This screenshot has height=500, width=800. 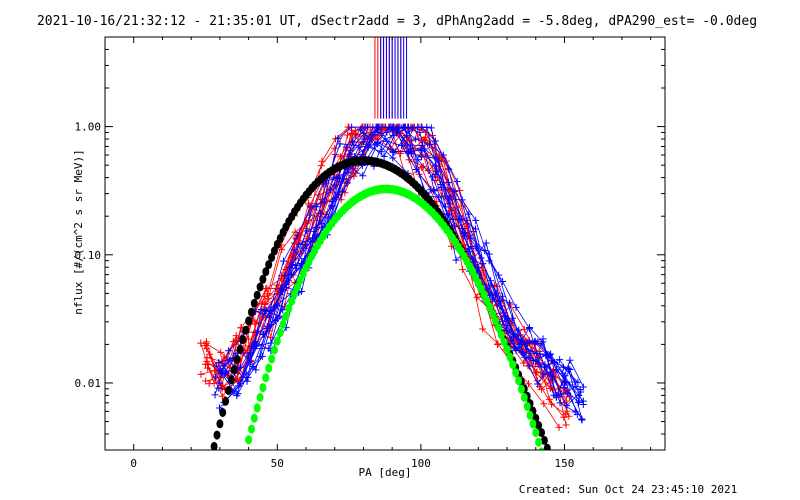 What do you see at coordinates (88, 255) in the screenshot?
I see `y-tick-label: 0.10` at bounding box center [88, 255].